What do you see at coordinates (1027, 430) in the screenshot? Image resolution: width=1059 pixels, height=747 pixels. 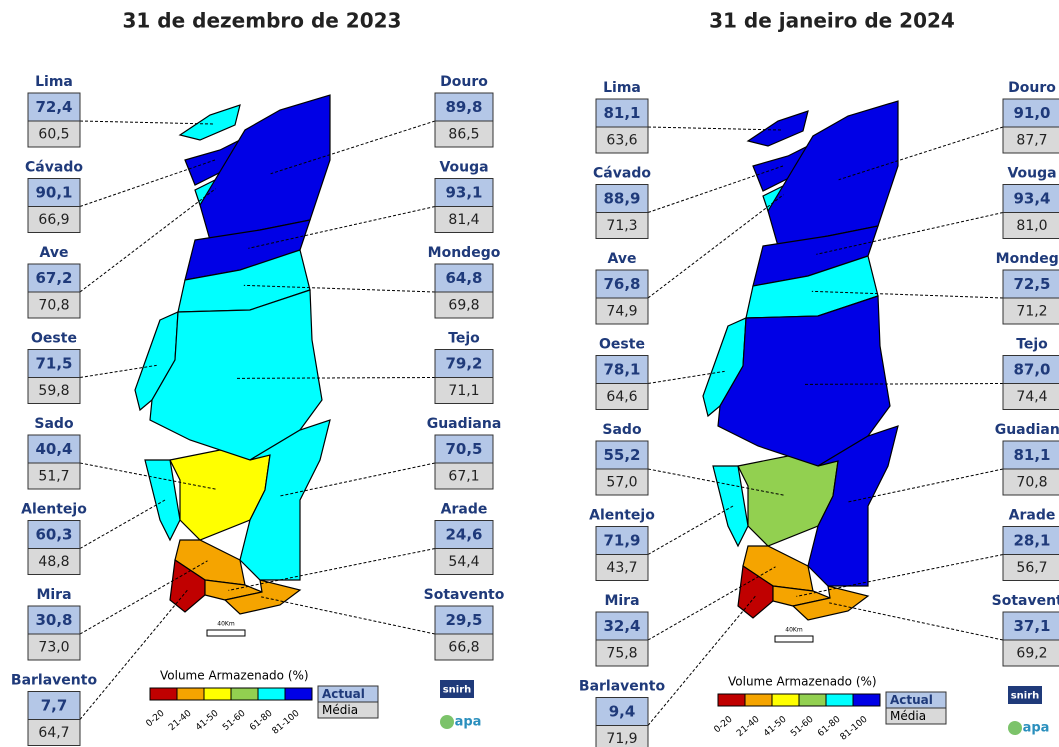 I see `basin-name: Guadiana` at bounding box center [1027, 430].